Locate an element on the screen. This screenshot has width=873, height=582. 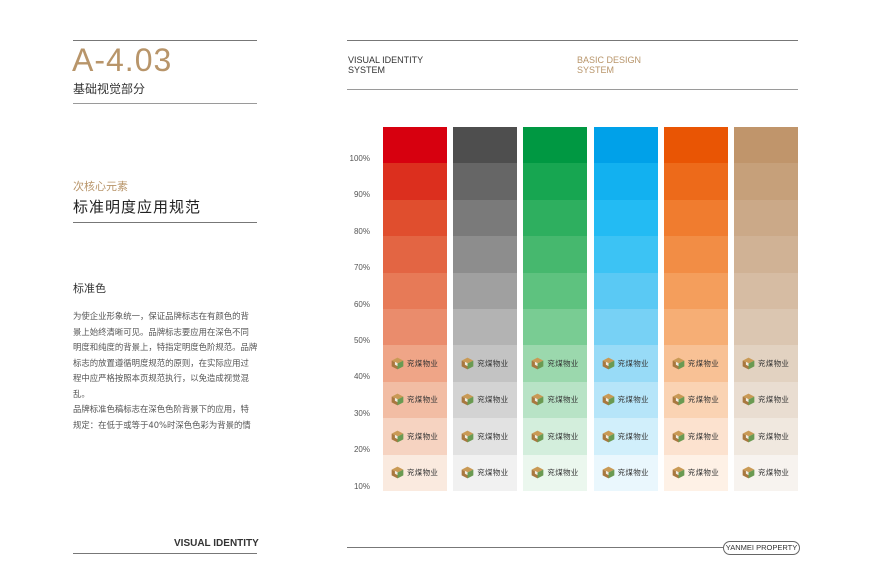
footer-left-text: VISUAL IDENTITY is located at coordinates (216, 543).